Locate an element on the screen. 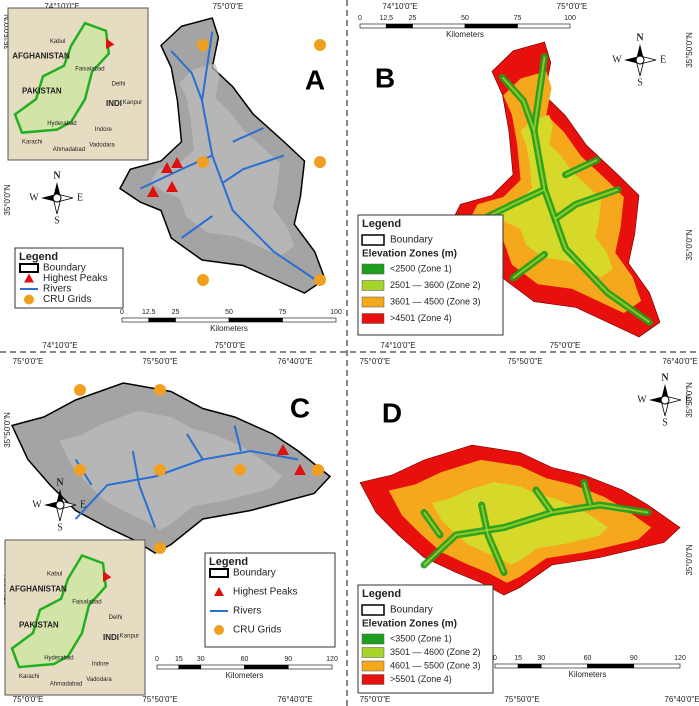  scale-label: 120 is located at coordinates (680, 658).